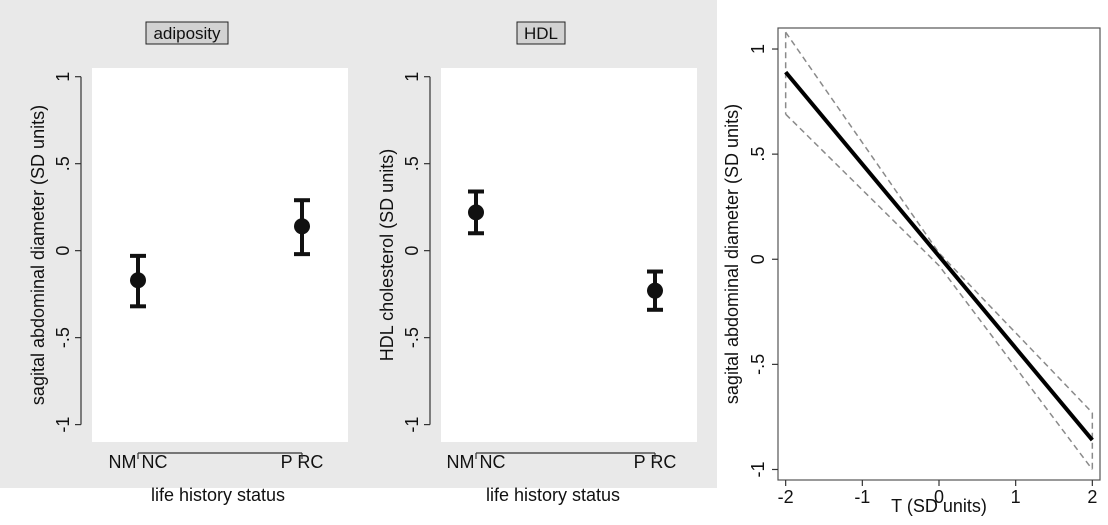  I want to click on t-y-axis-title: sagital abdominal diameter (SD units), so click(732, 254).